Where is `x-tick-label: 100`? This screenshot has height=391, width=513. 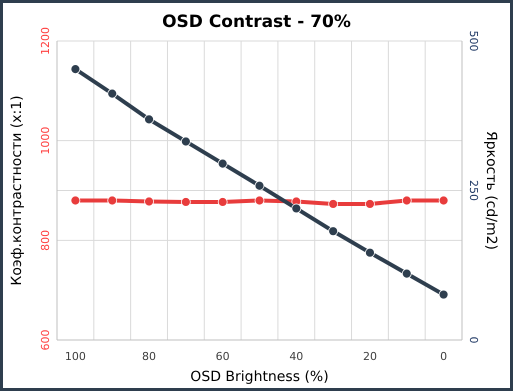
x-tick-label: 100 is located at coordinates (75, 356).